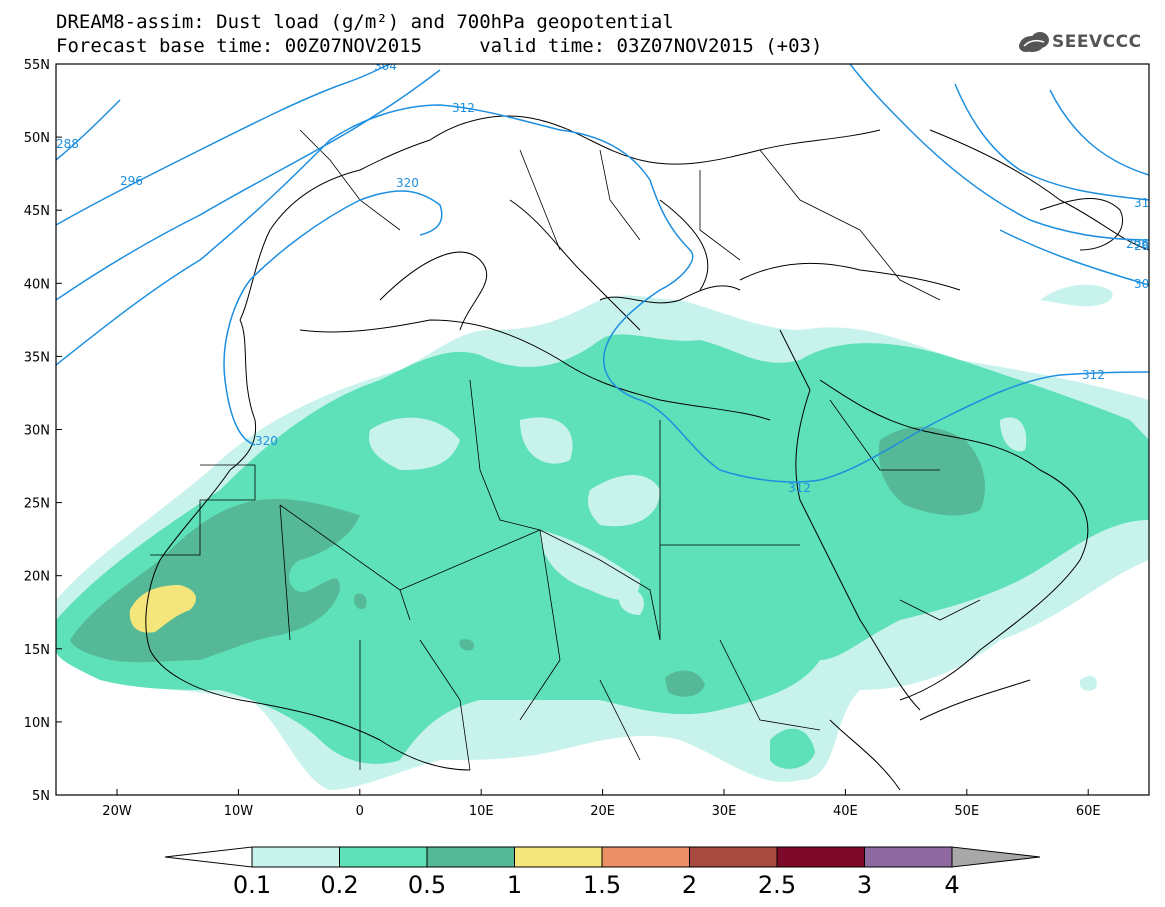 Image resolution: width=1165 pixels, height=907 pixels. I want to click on lon-label: 30E, so click(724, 811).